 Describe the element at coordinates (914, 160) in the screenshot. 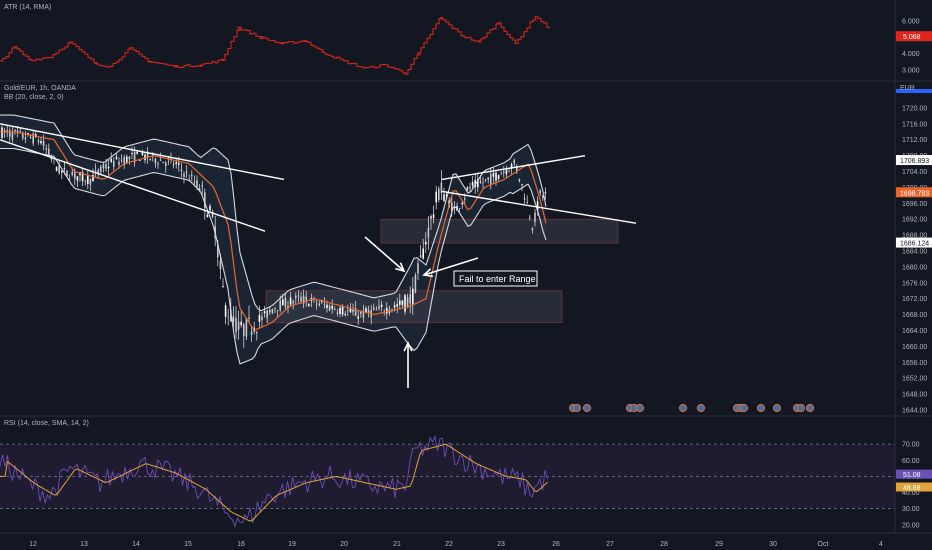

I see `bb-upper-tag-bg` at that location.